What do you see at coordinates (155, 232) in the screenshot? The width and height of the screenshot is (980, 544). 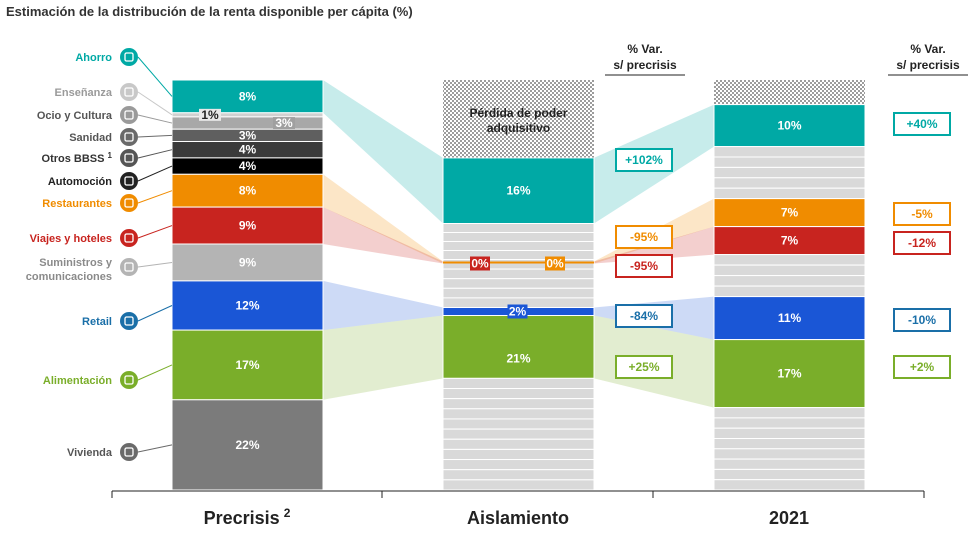 I see `connector-viajes` at bounding box center [155, 232].